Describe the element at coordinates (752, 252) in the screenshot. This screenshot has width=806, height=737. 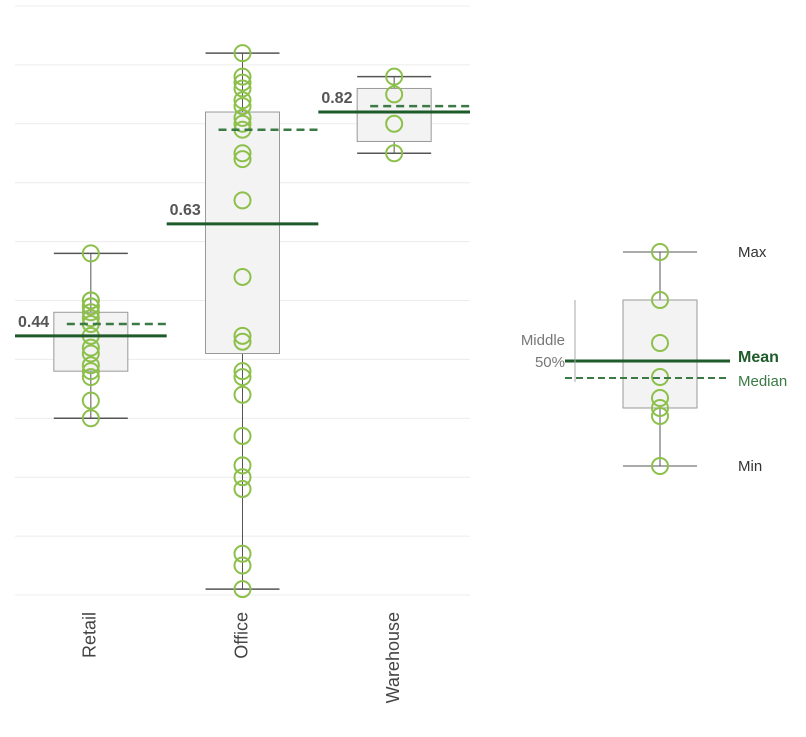
I see `legend-max: Max` at that location.